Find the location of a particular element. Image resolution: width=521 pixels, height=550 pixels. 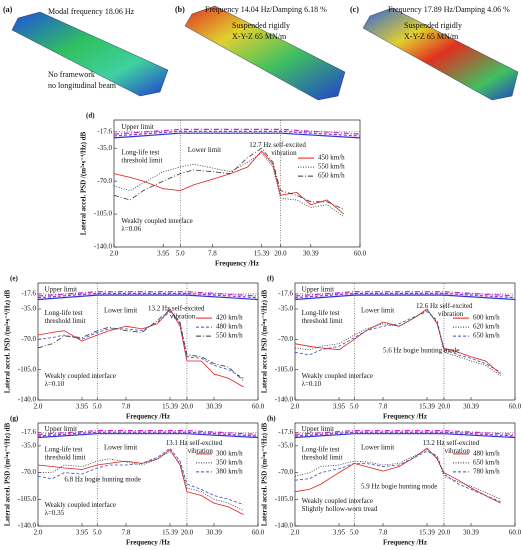

legend-label: 420 km/h is located at coordinates (229, 318).